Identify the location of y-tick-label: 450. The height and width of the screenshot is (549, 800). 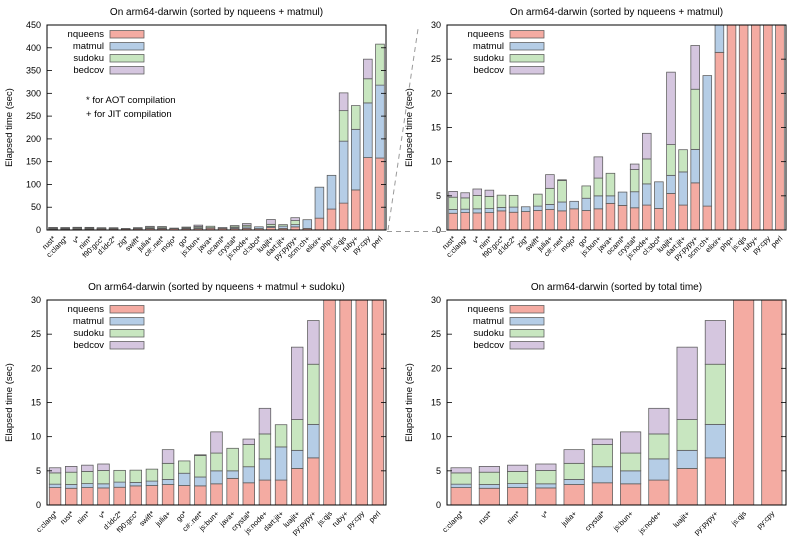
(33, 25).